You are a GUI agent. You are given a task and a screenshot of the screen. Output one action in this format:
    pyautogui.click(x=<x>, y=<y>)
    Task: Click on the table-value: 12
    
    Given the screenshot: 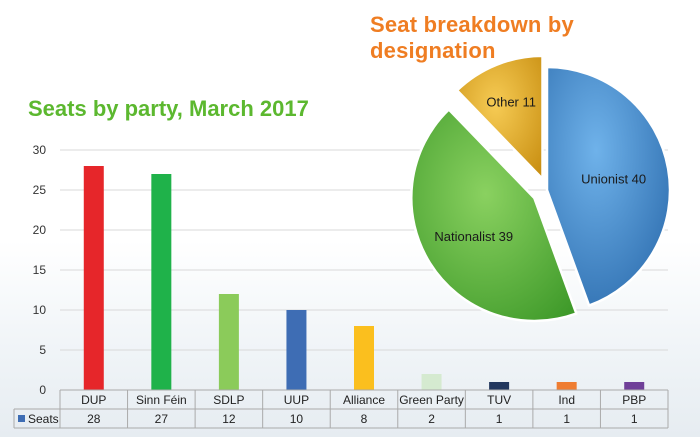 What is the action you would take?
    pyautogui.click(x=229, y=419)
    